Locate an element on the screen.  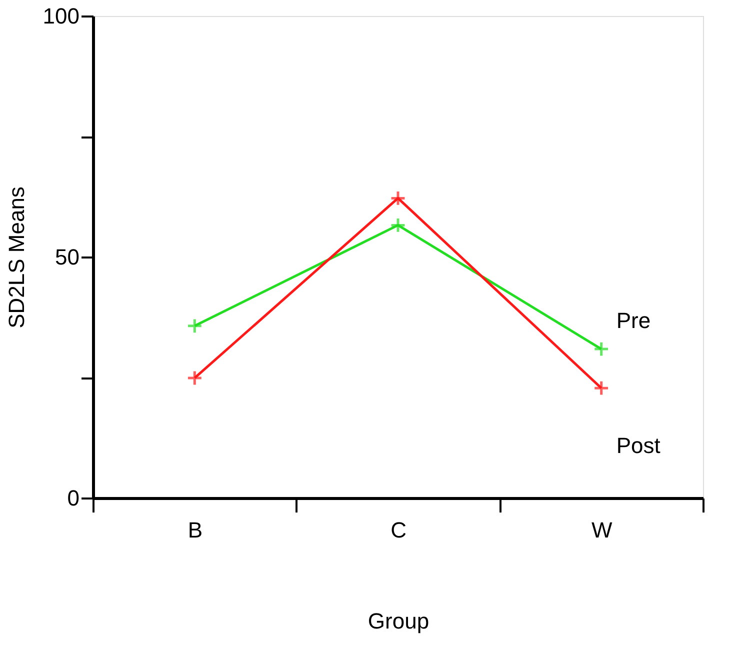
series-label: Pre is located at coordinates (633, 321).